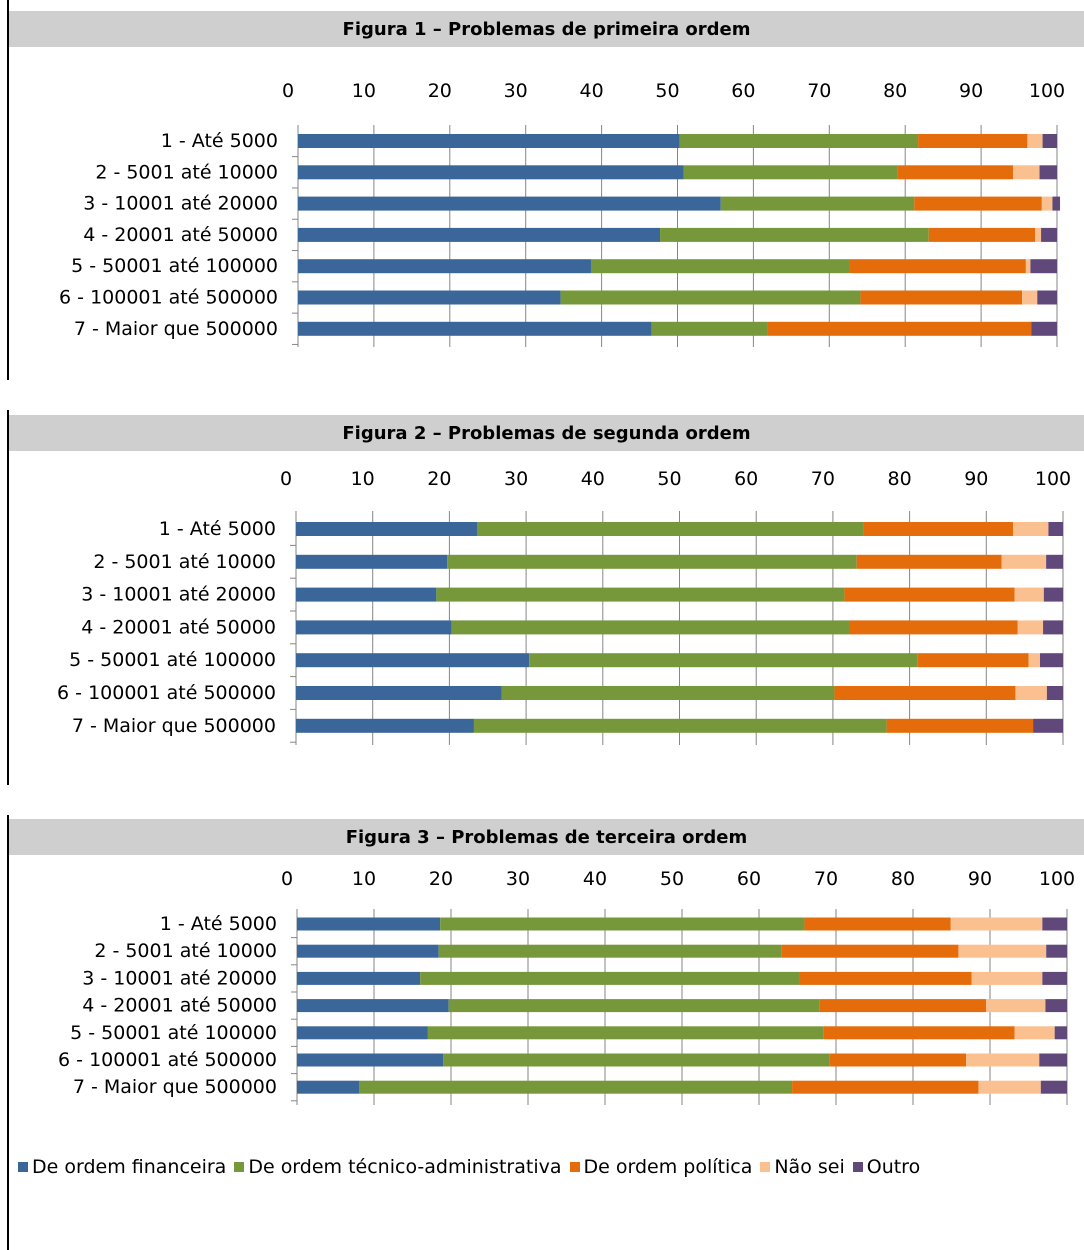 The height and width of the screenshot is (1250, 1084). What do you see at coordinates (546, 433) in the screenshot?
I see `figure-2-title: Figura 2 – Problemas de segunda ordem` at bounding box center [546, 433].